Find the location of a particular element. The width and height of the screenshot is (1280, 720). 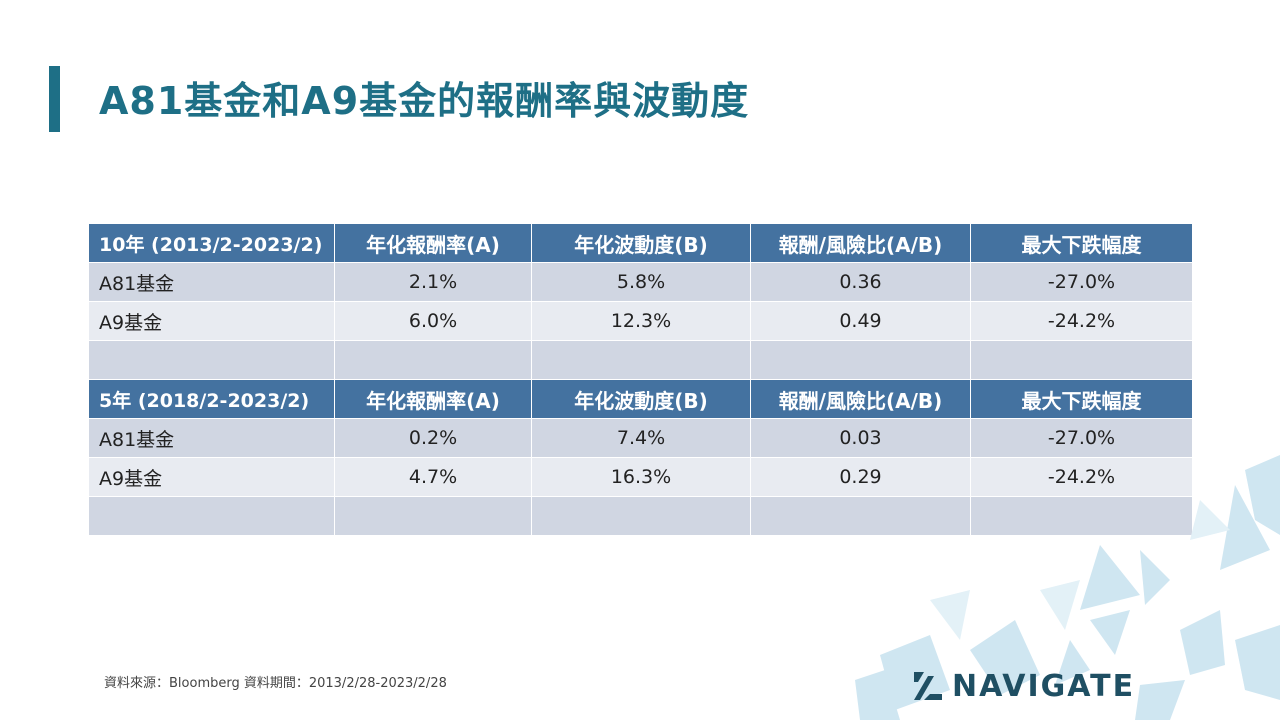

annual-volatility-cell: 7.4% is located at coordinates (641, 438).